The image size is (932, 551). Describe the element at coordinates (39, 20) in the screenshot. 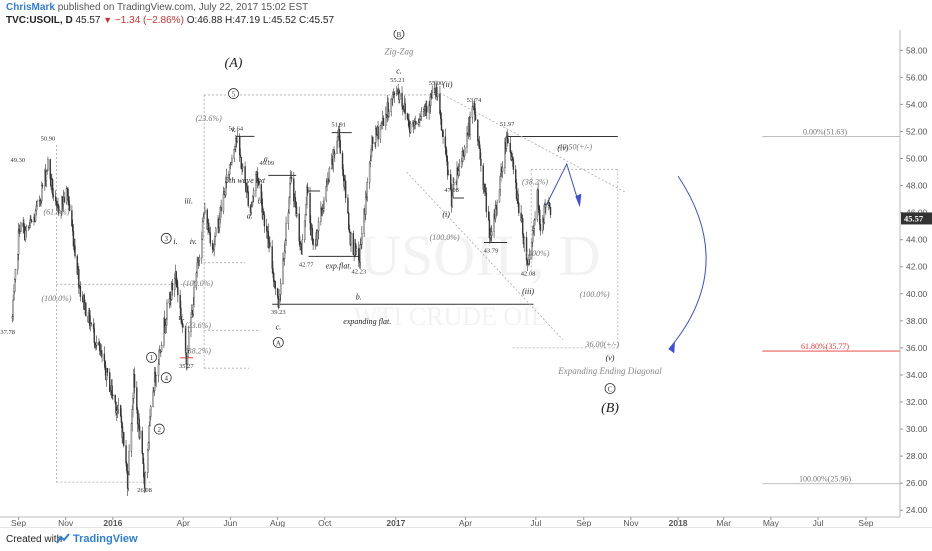

I see `symbol-label: TVC:USOIL, D` at that location.